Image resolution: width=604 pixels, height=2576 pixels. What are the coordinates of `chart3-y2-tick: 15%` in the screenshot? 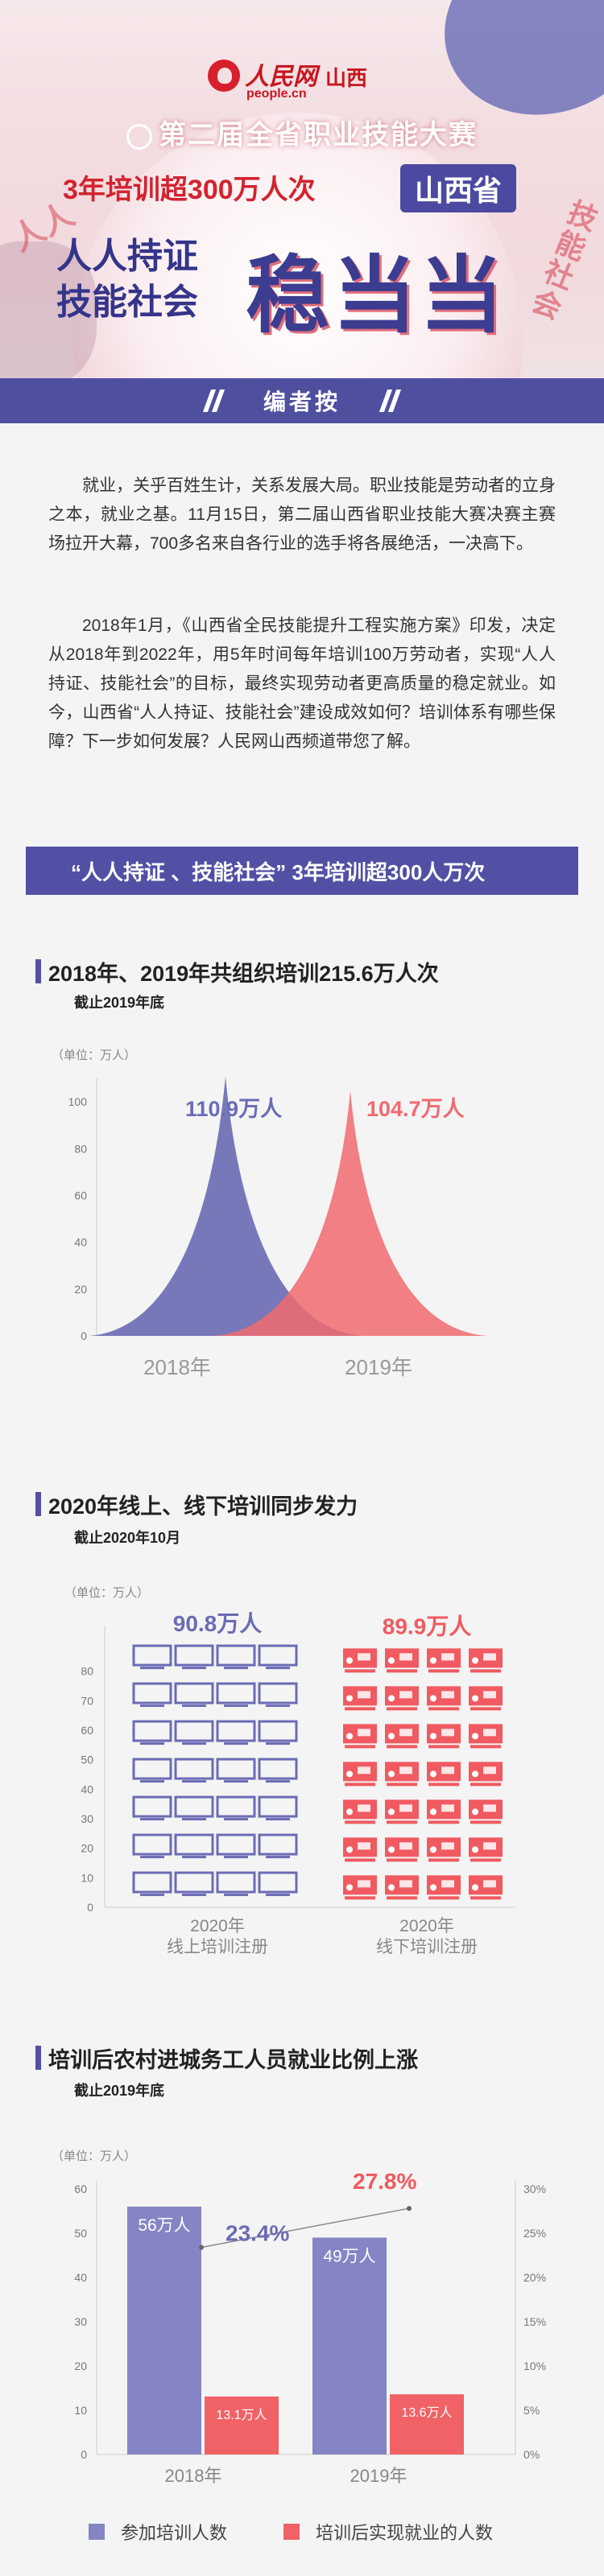 It's located at (534, 2321).